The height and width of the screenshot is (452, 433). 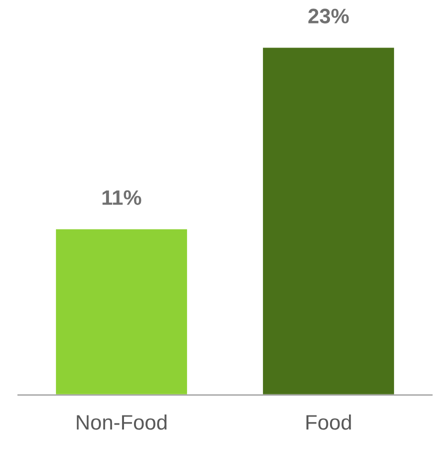 I want to click on data-label: 23%, so click(x=328, y=16).